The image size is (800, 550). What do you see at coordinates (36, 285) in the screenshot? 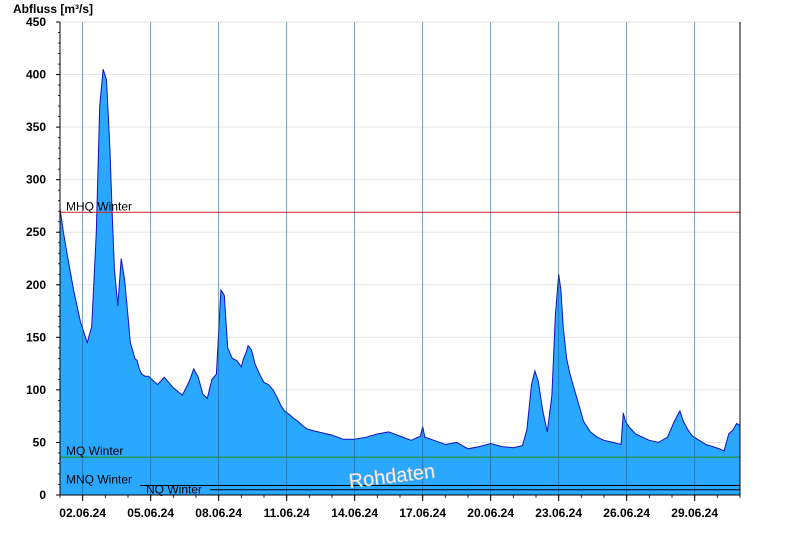
I see `y-tick-label: 200` at bounding box center [36, 285].